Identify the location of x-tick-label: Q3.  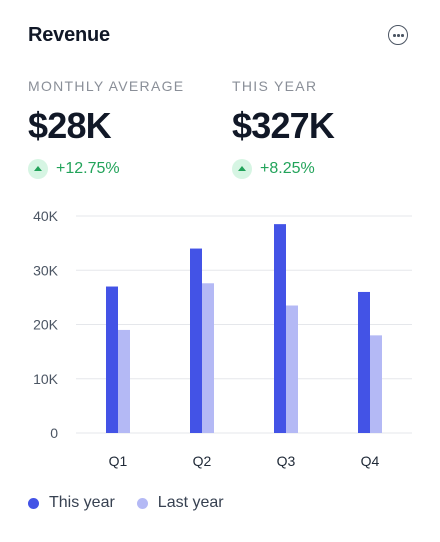
(286, 461).